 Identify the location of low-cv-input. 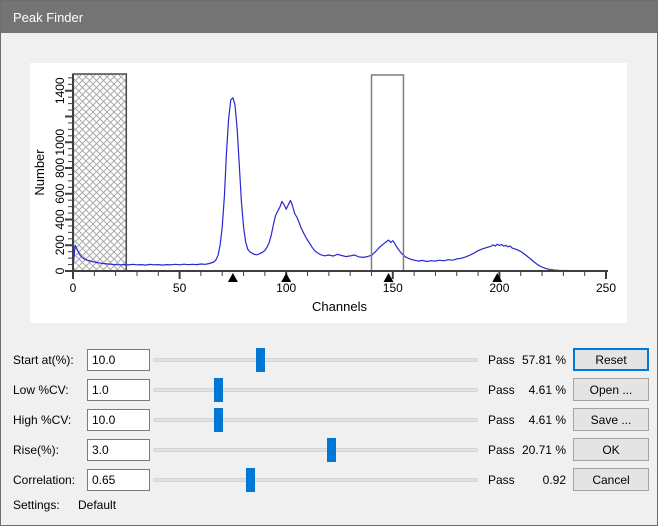
(118, 390).